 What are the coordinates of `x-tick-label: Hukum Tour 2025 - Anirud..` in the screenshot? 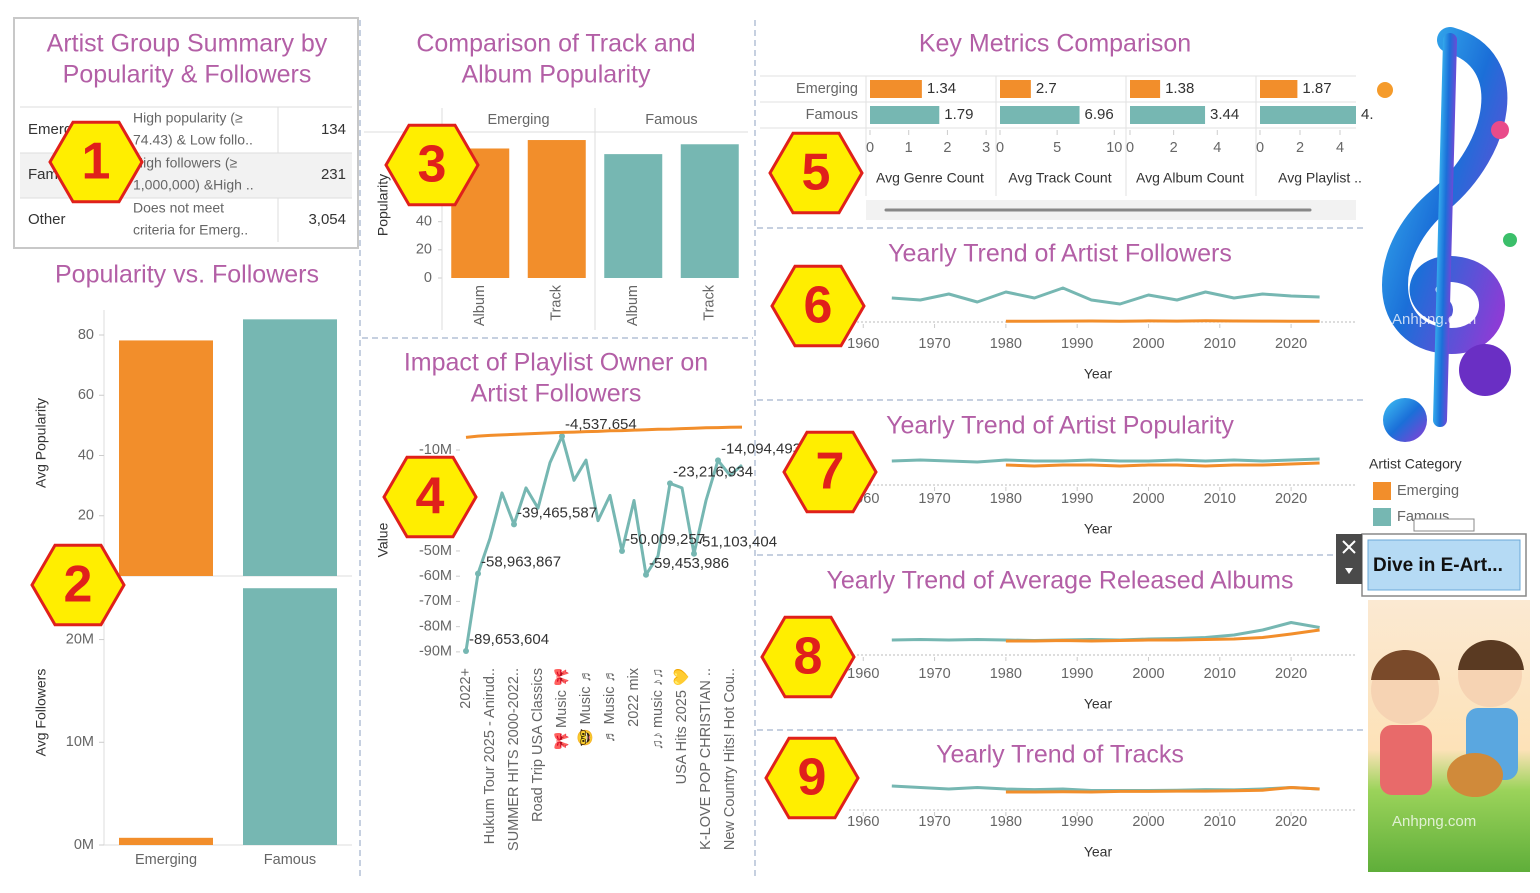 It's located at (490, 756).